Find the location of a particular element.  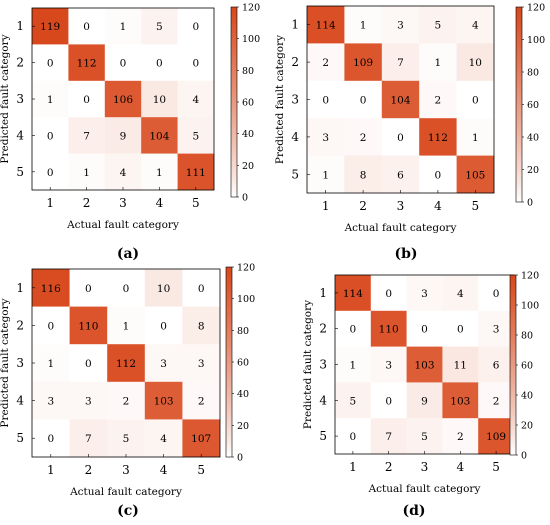

cell-value: 109 is located at coordinates (363, 63).